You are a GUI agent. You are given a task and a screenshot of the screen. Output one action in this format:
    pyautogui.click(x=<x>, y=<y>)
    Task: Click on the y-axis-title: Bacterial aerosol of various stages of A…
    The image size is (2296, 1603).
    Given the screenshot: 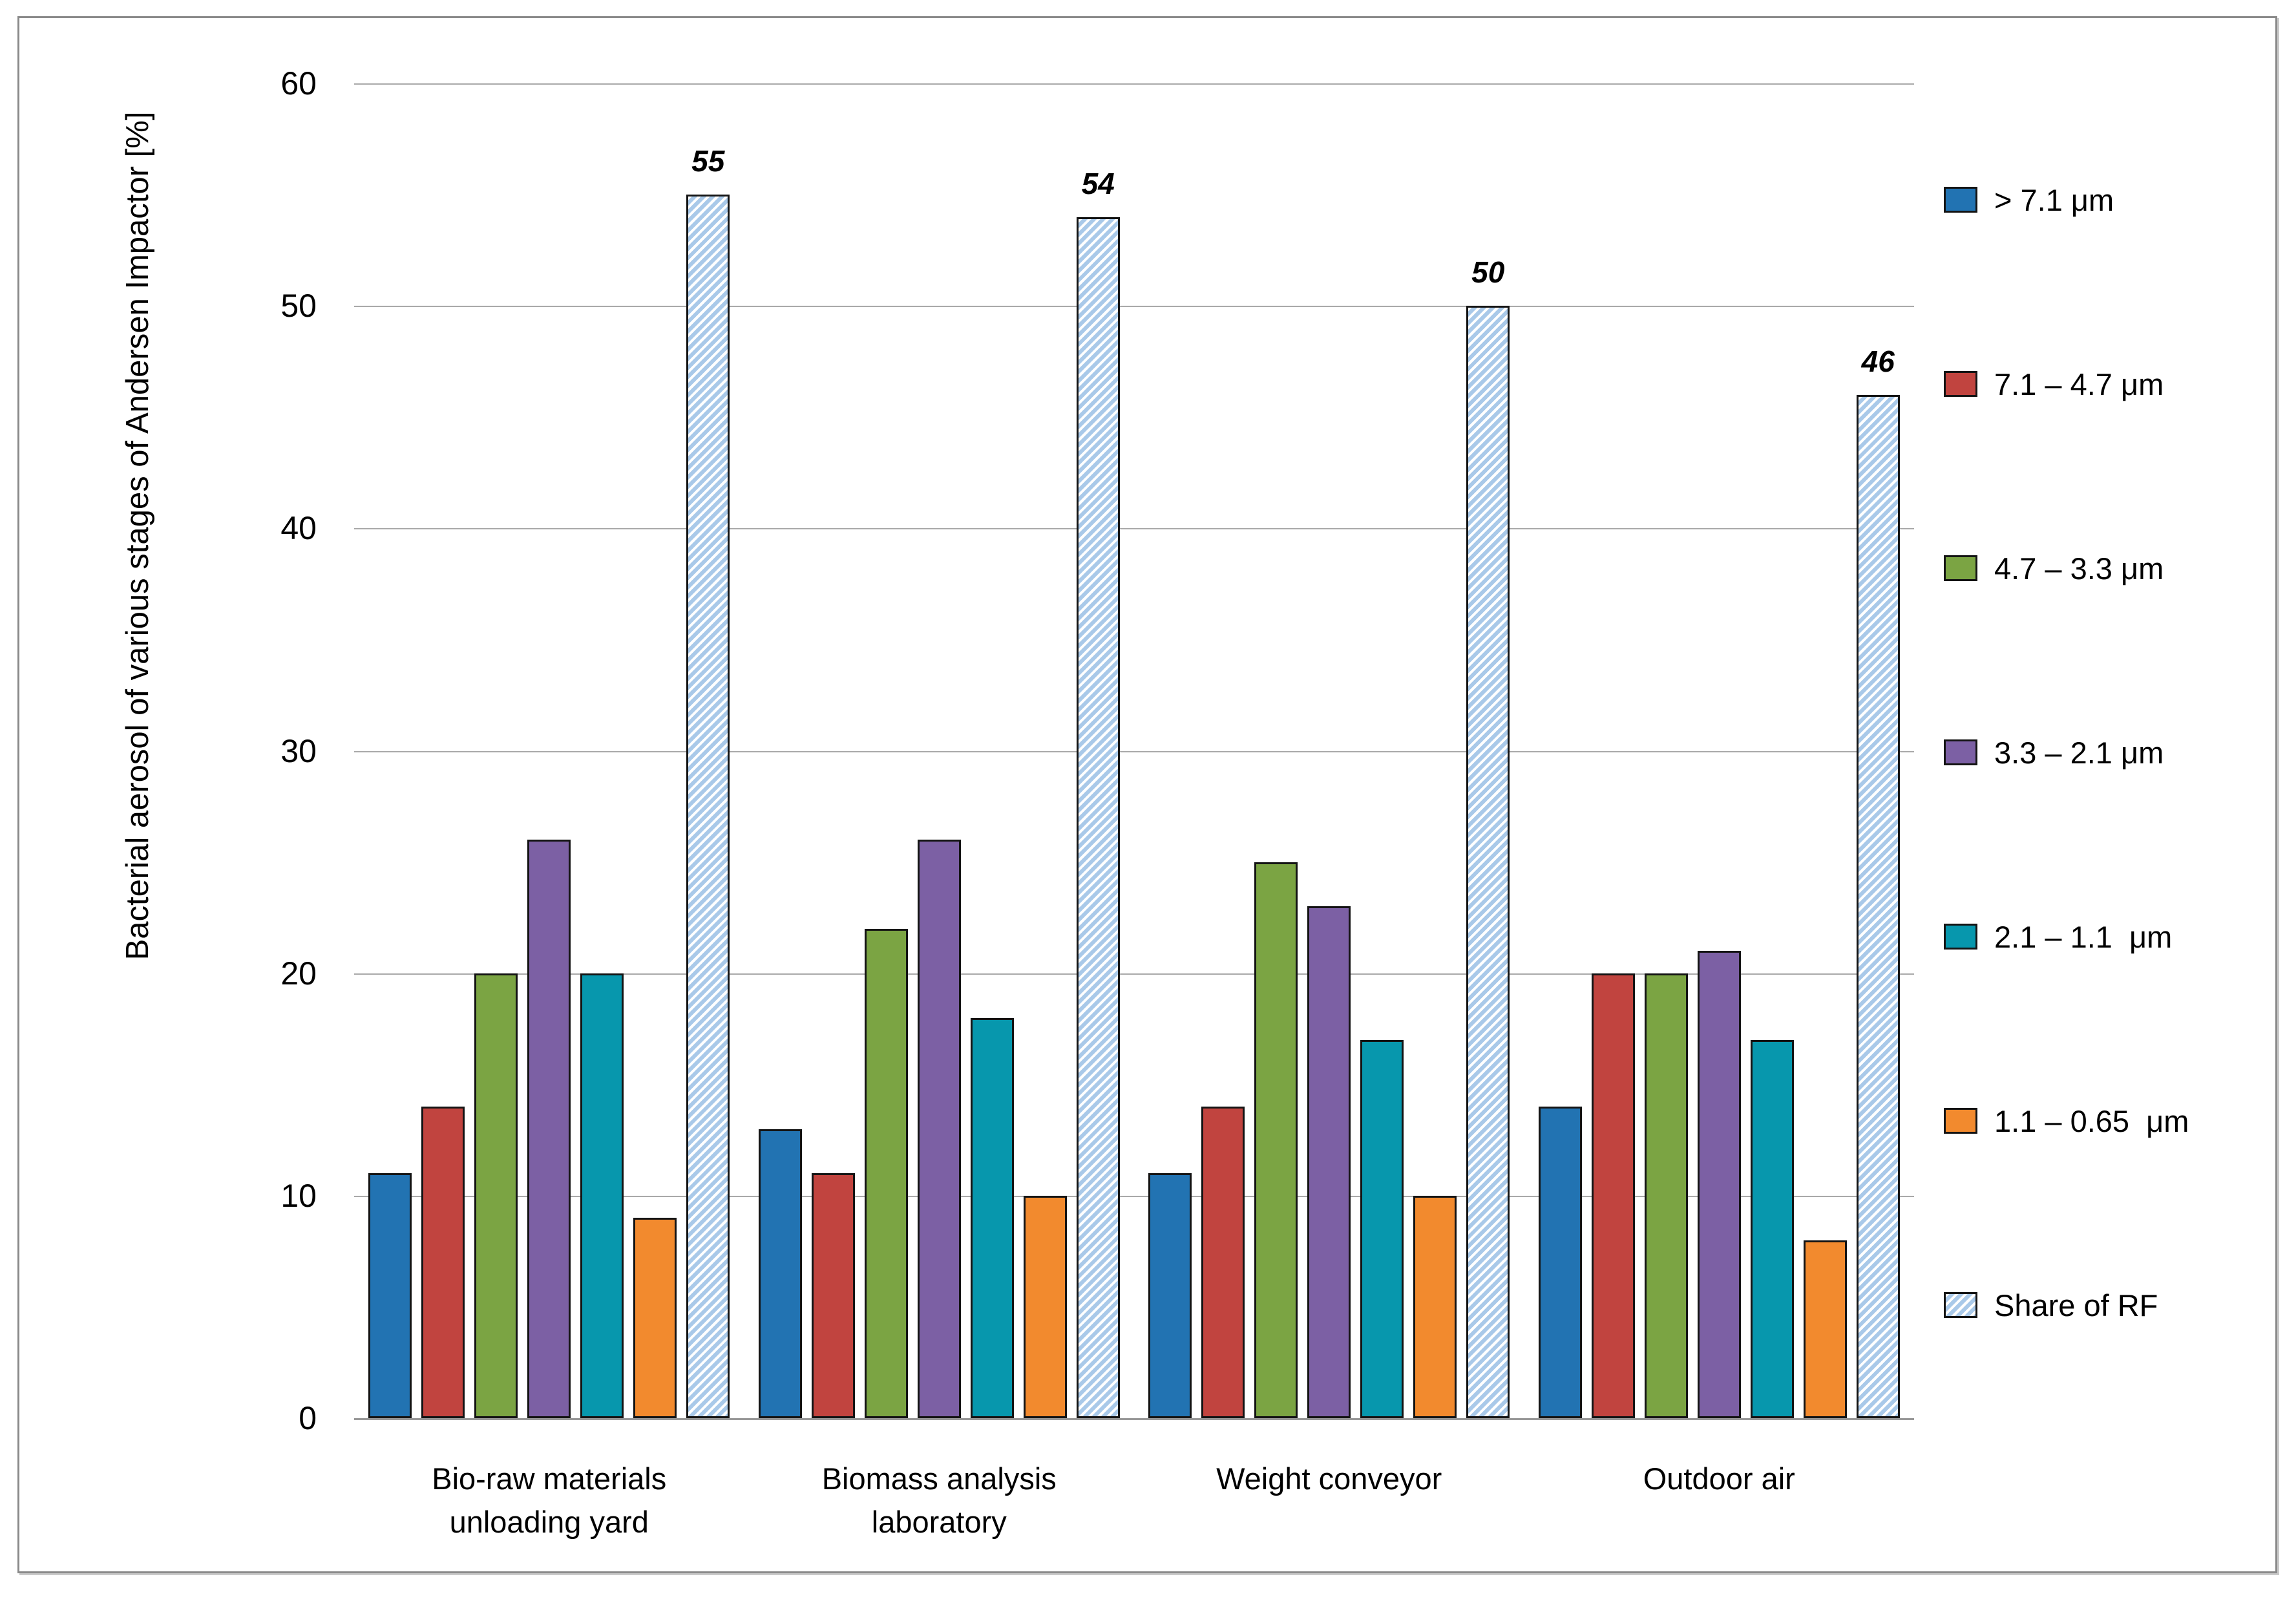 What is the action you would take?
    pyautogui.click(x=137, y=536)
    